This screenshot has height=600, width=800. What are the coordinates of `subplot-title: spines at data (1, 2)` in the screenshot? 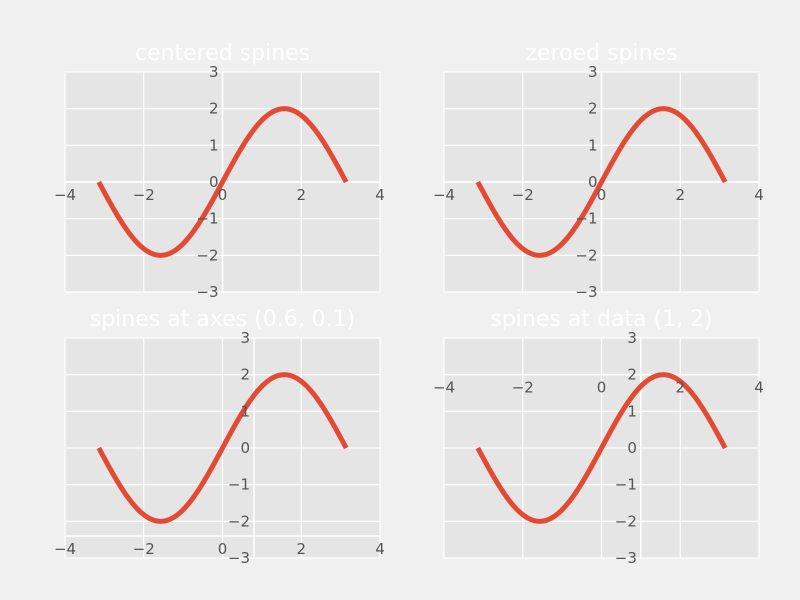 It's located at (601, 319).